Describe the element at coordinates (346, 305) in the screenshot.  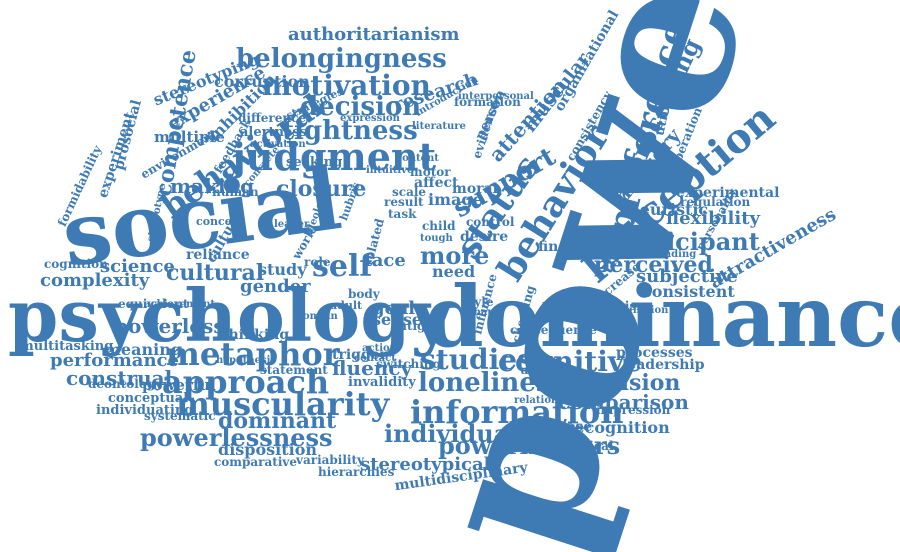
I see `cloud-word-adult: adult` at that location.